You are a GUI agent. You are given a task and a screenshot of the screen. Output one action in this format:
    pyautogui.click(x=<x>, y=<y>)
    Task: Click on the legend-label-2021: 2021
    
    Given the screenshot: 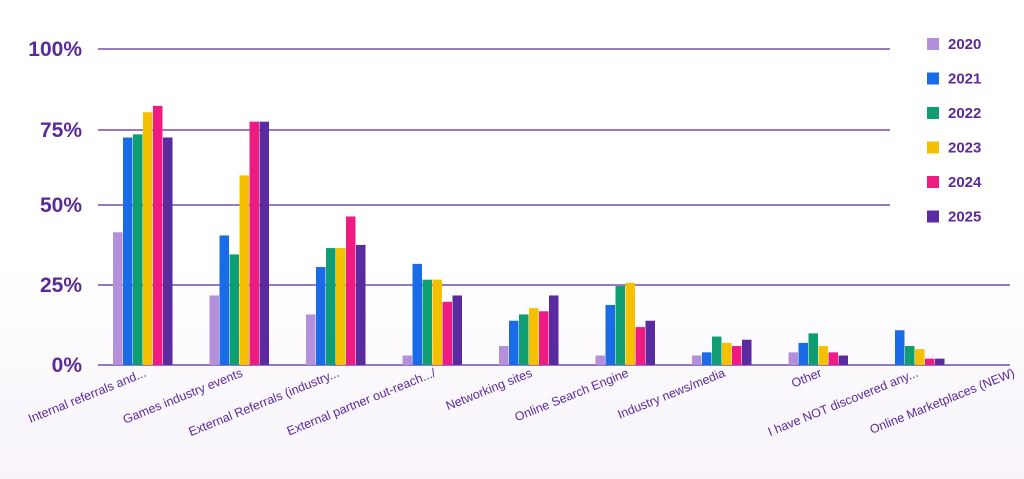 What is the action you would take?
    pyautogui.click(x=964, y=79)
    